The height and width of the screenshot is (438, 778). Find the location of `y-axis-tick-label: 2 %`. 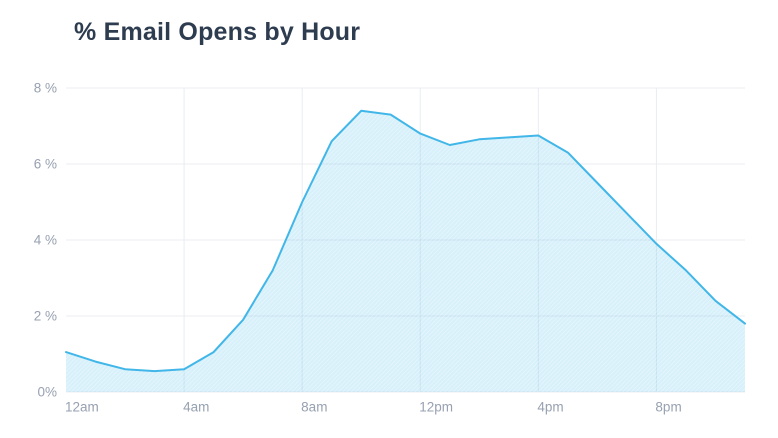

y-axis-tick-label: 2 % is located at coordinates (45, 316).